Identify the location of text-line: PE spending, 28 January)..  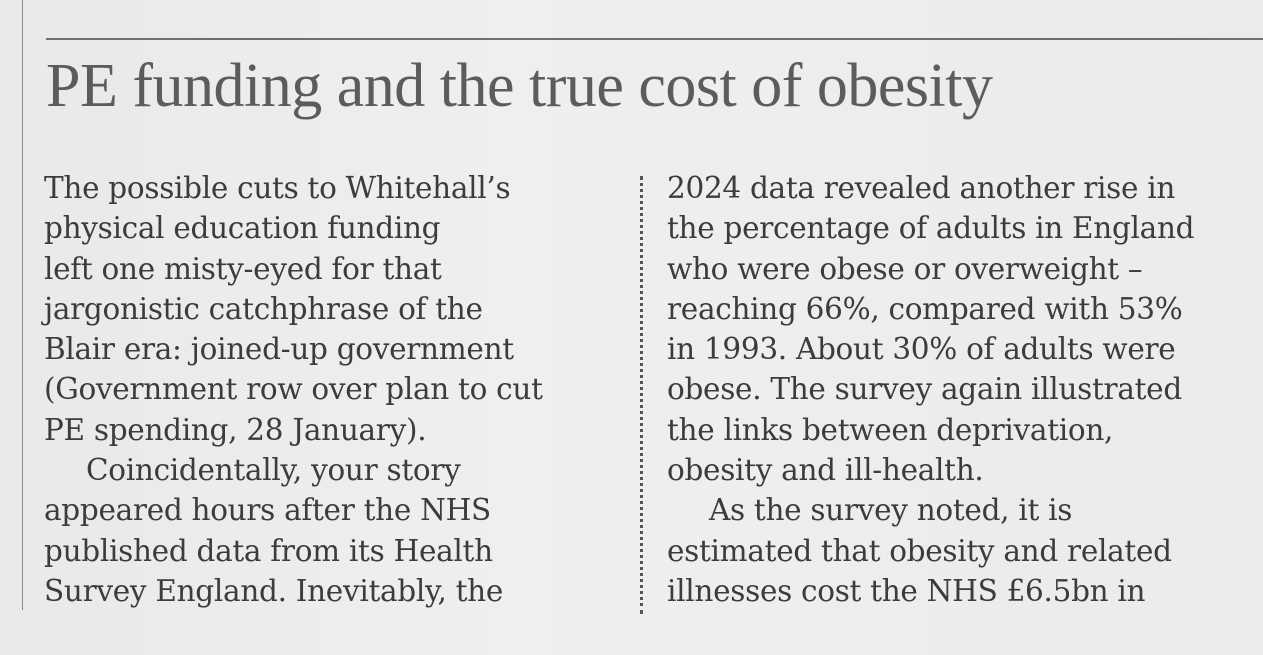
(235, 429).